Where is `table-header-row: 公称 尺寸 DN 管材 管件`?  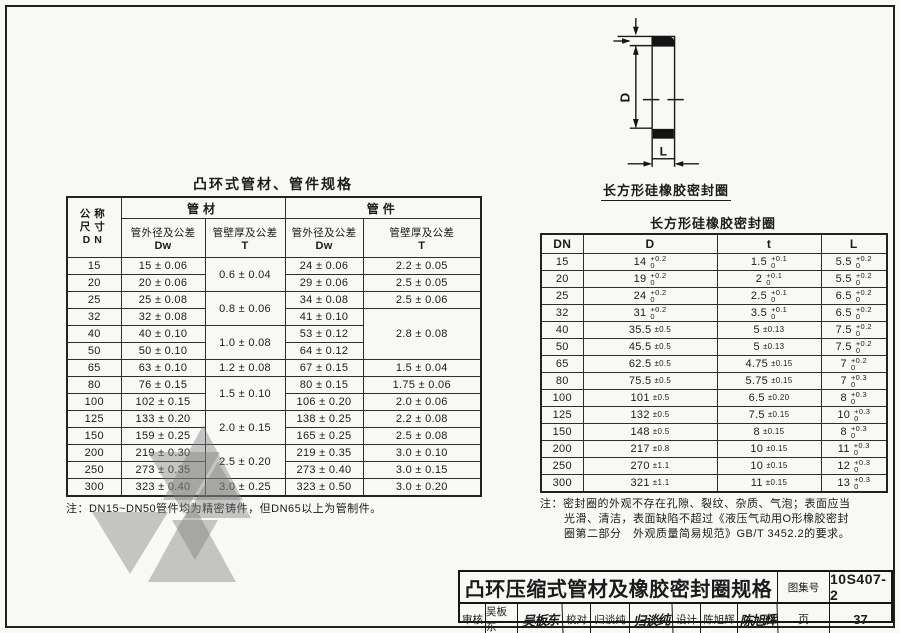 table-header-row: 公称 尺寸 DN 管材 管件 is located at coordinates (274, 227).